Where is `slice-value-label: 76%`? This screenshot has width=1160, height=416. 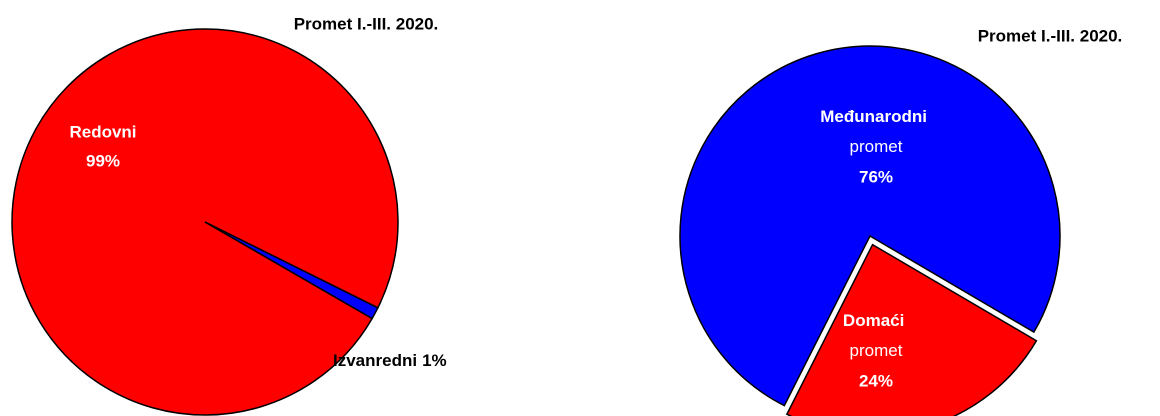 slice-value-label: 76% is located at coordinates (876, 176).